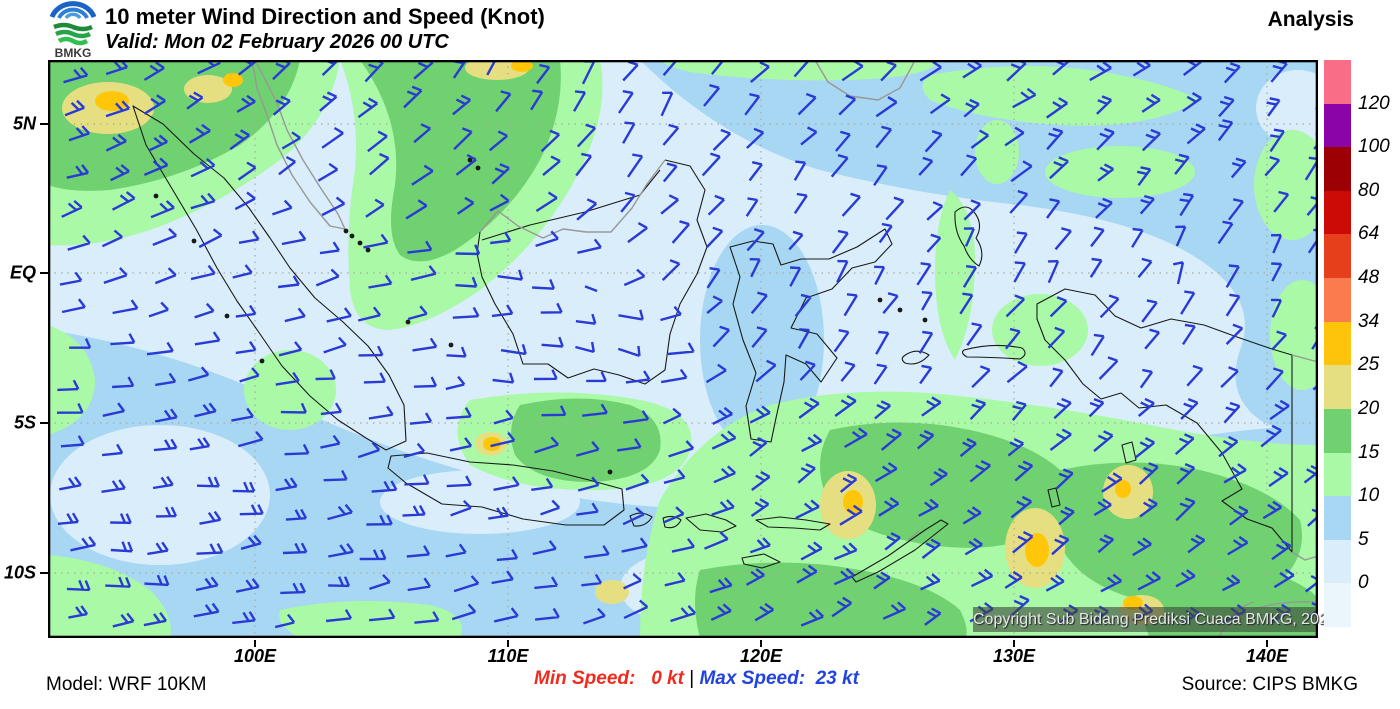 The image size is (1400, 709). What do you see at coordinates (670, 678) in the screenshot?
I see `min-speed-value: 0 kt` at bounding box center [670, 678].